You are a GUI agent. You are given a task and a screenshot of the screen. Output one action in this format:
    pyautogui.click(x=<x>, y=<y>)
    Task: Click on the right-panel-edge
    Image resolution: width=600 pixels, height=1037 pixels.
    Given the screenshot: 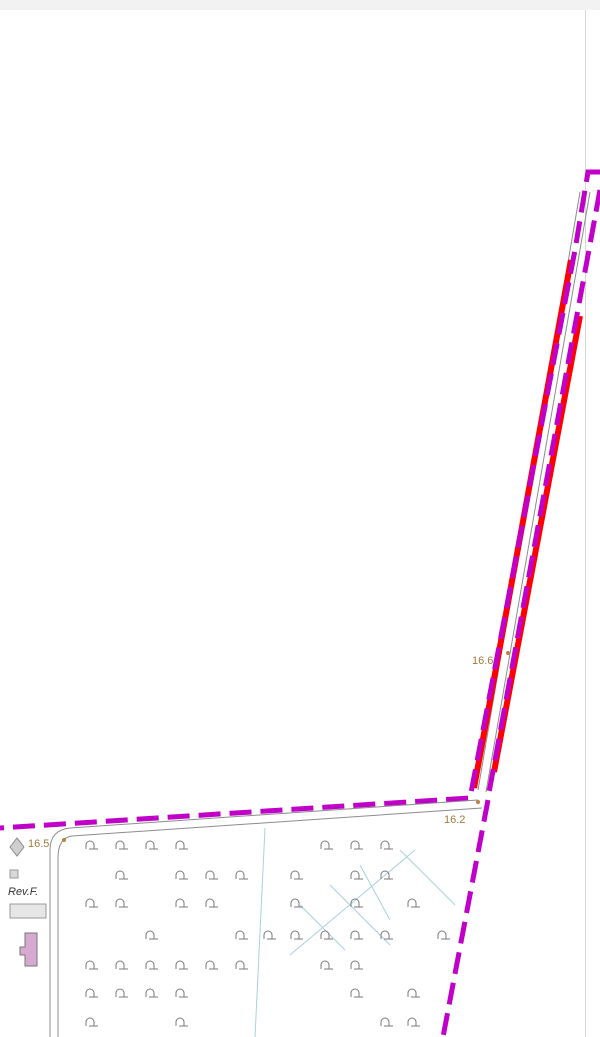 What is the action you would take?
    pyautogui.click(x=593, y=523)
    